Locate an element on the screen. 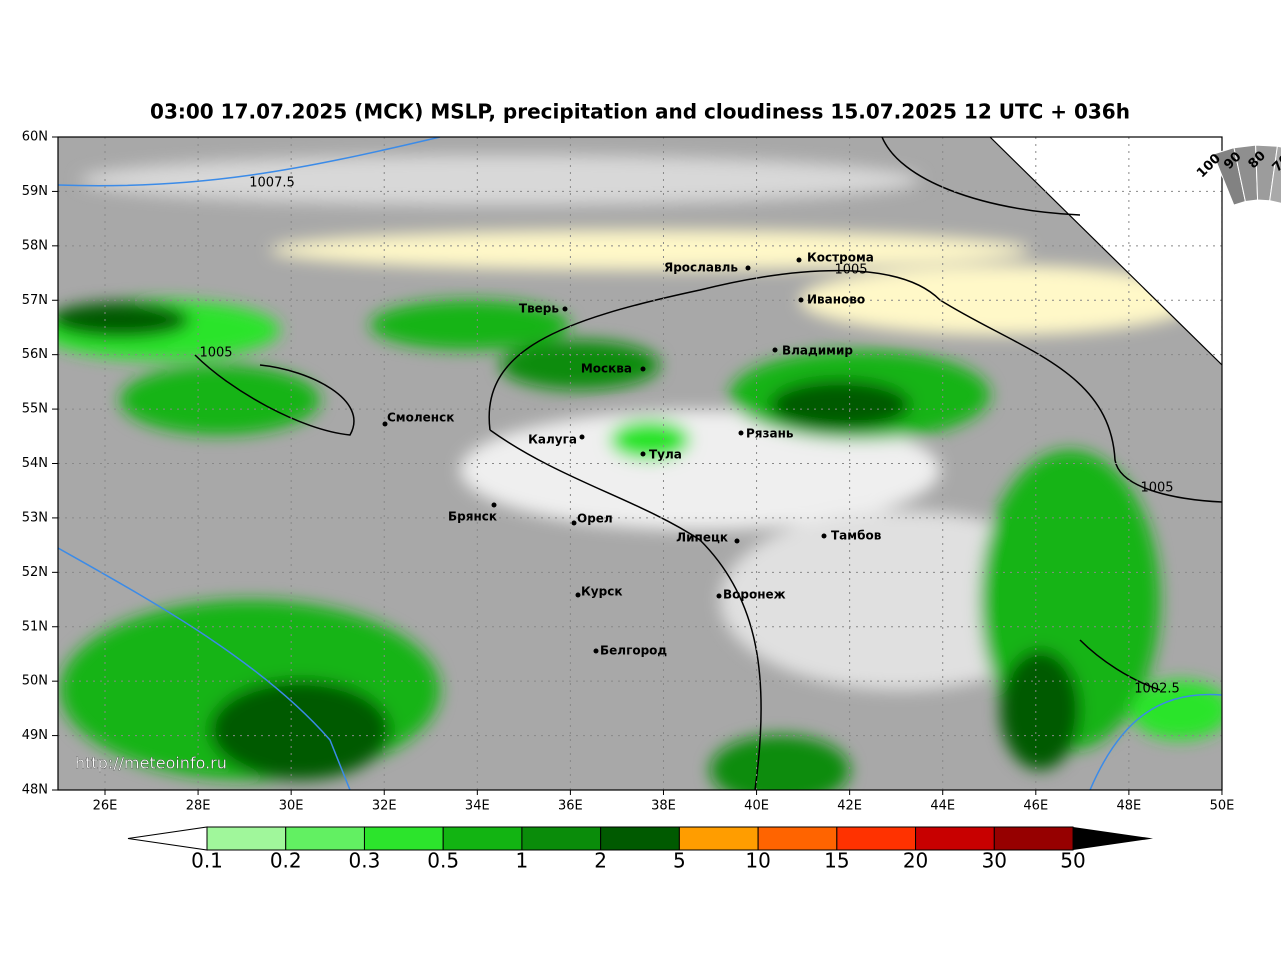 This screenshot has width=1281, height=967. city-label: Смоленск is located at coordinates (420, 418).